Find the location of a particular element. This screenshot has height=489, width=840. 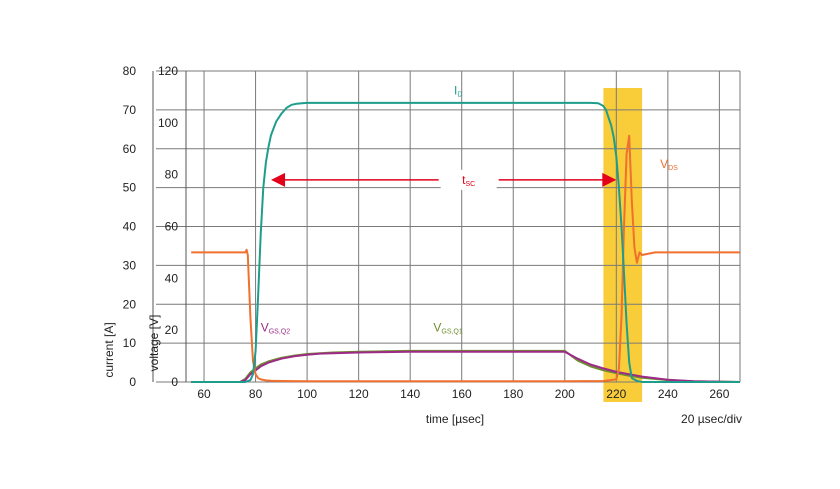

x-tick-label: 120 is located at coordinates (359, 394).